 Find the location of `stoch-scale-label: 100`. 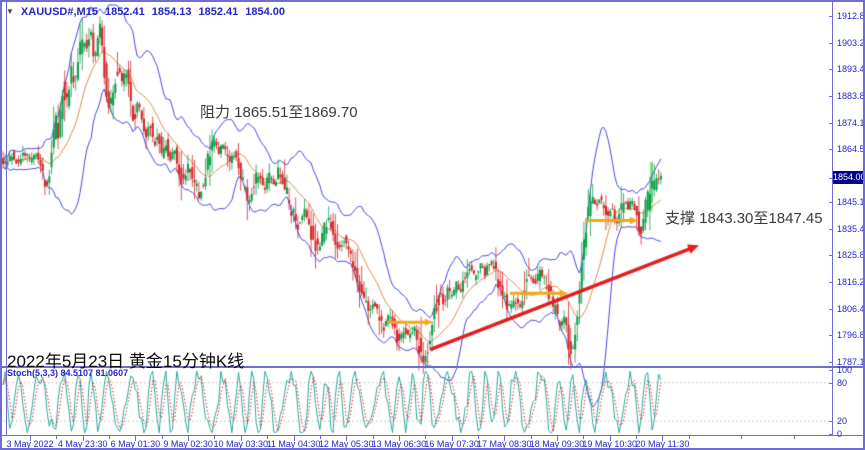

stoch-scale-label: 100 is located at coordinates (845, 370).